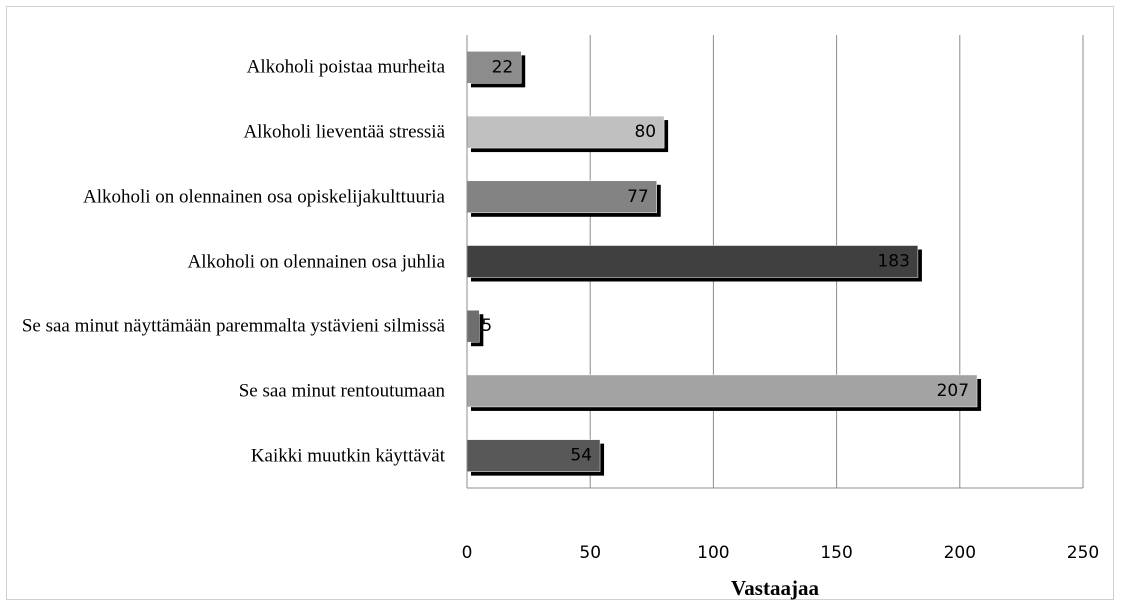 Image resolution: width=1122 pixels, height=608 pixels. Describe the element at coordinates (341, 391) in the screenshot. I see `y-tick-label: Se saa minut rentoutumaan` at that location.